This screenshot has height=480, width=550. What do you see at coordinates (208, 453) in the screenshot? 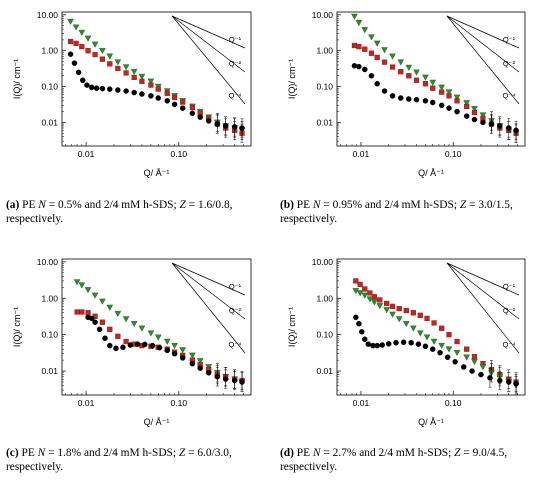
I see `caption-c-text3: = 6.0/3.0,` at bounding box center [208, 453].